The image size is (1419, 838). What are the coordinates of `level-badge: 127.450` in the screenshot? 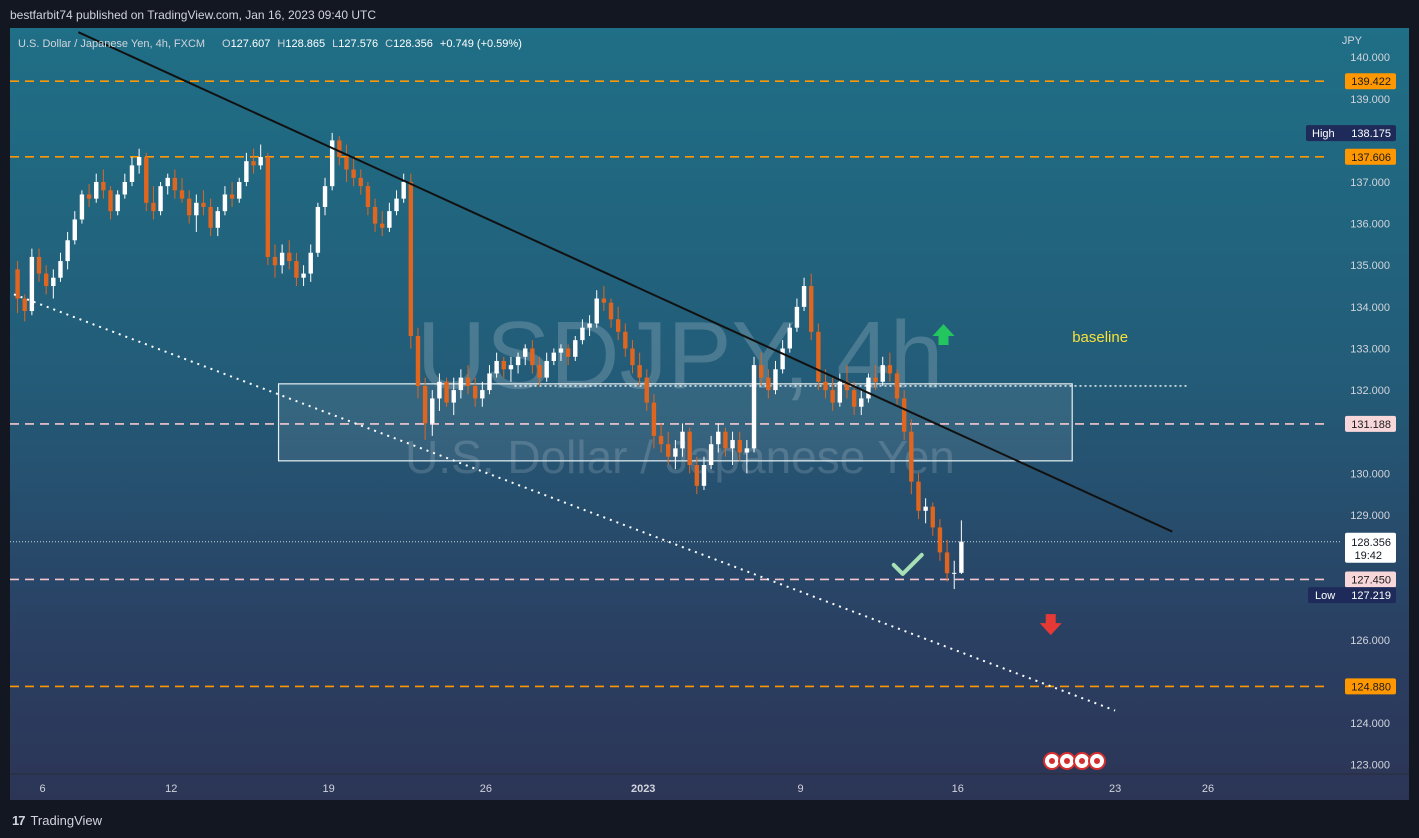 It's located at (1370, 579).